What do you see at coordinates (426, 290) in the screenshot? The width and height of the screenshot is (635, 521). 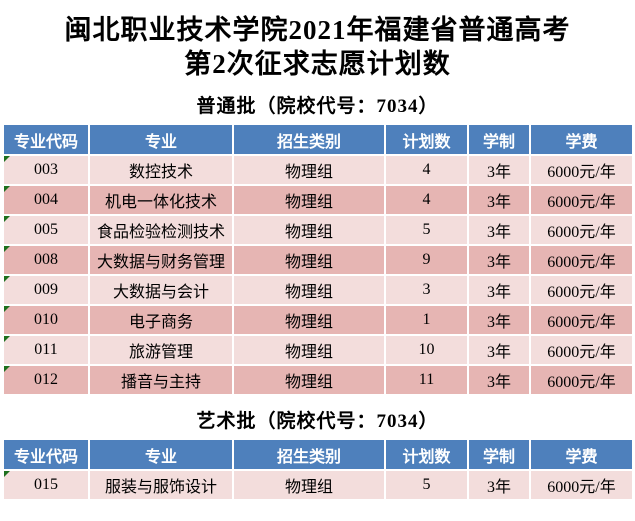 I see `cell-plan-count: 3` at bounding box center [426, 290].